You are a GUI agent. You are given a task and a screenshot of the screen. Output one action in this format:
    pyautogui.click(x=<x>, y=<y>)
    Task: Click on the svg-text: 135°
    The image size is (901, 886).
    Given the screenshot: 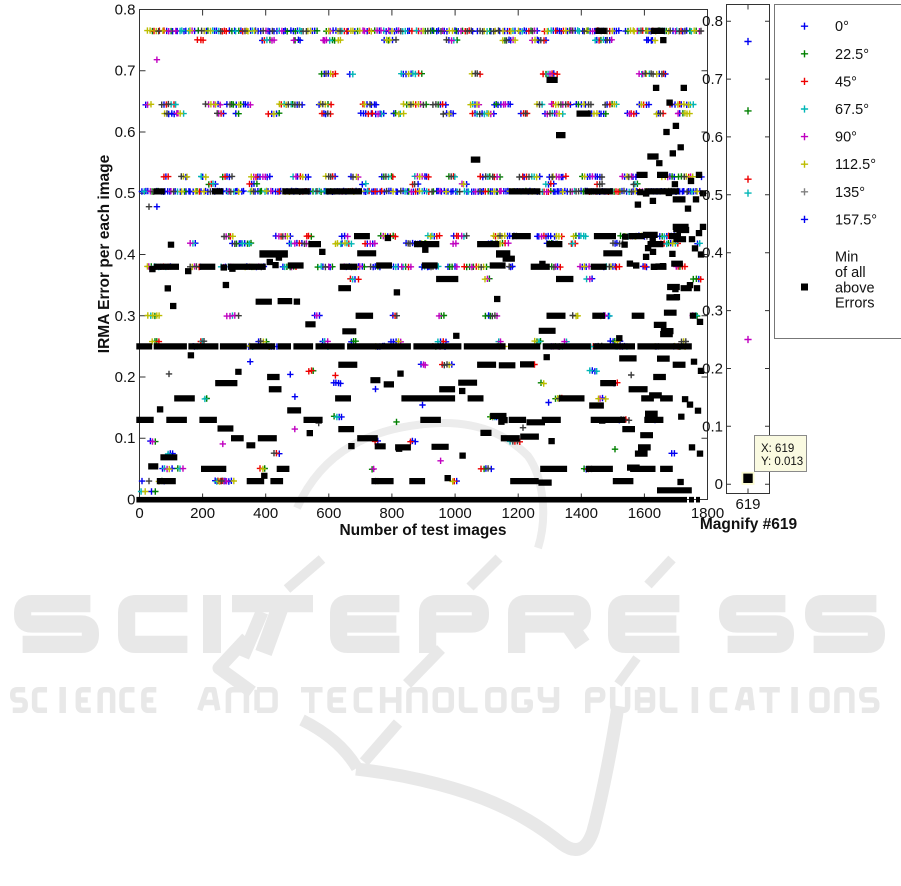 What is the action you would take?
    pyautogui.click(x=850, y=193)
    